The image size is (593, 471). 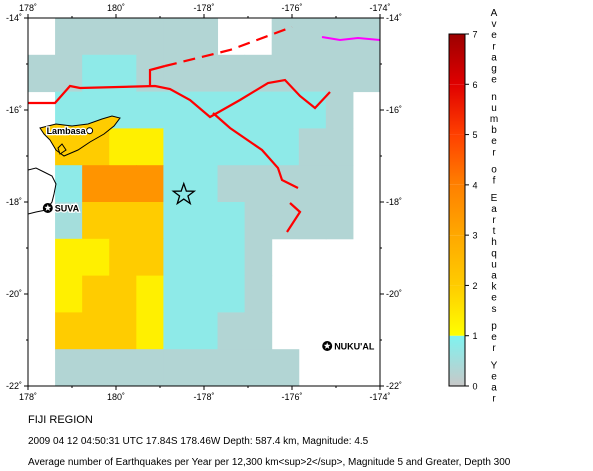 I want to click on colorbar-tick-label: 7, so click(x=474, y=35).